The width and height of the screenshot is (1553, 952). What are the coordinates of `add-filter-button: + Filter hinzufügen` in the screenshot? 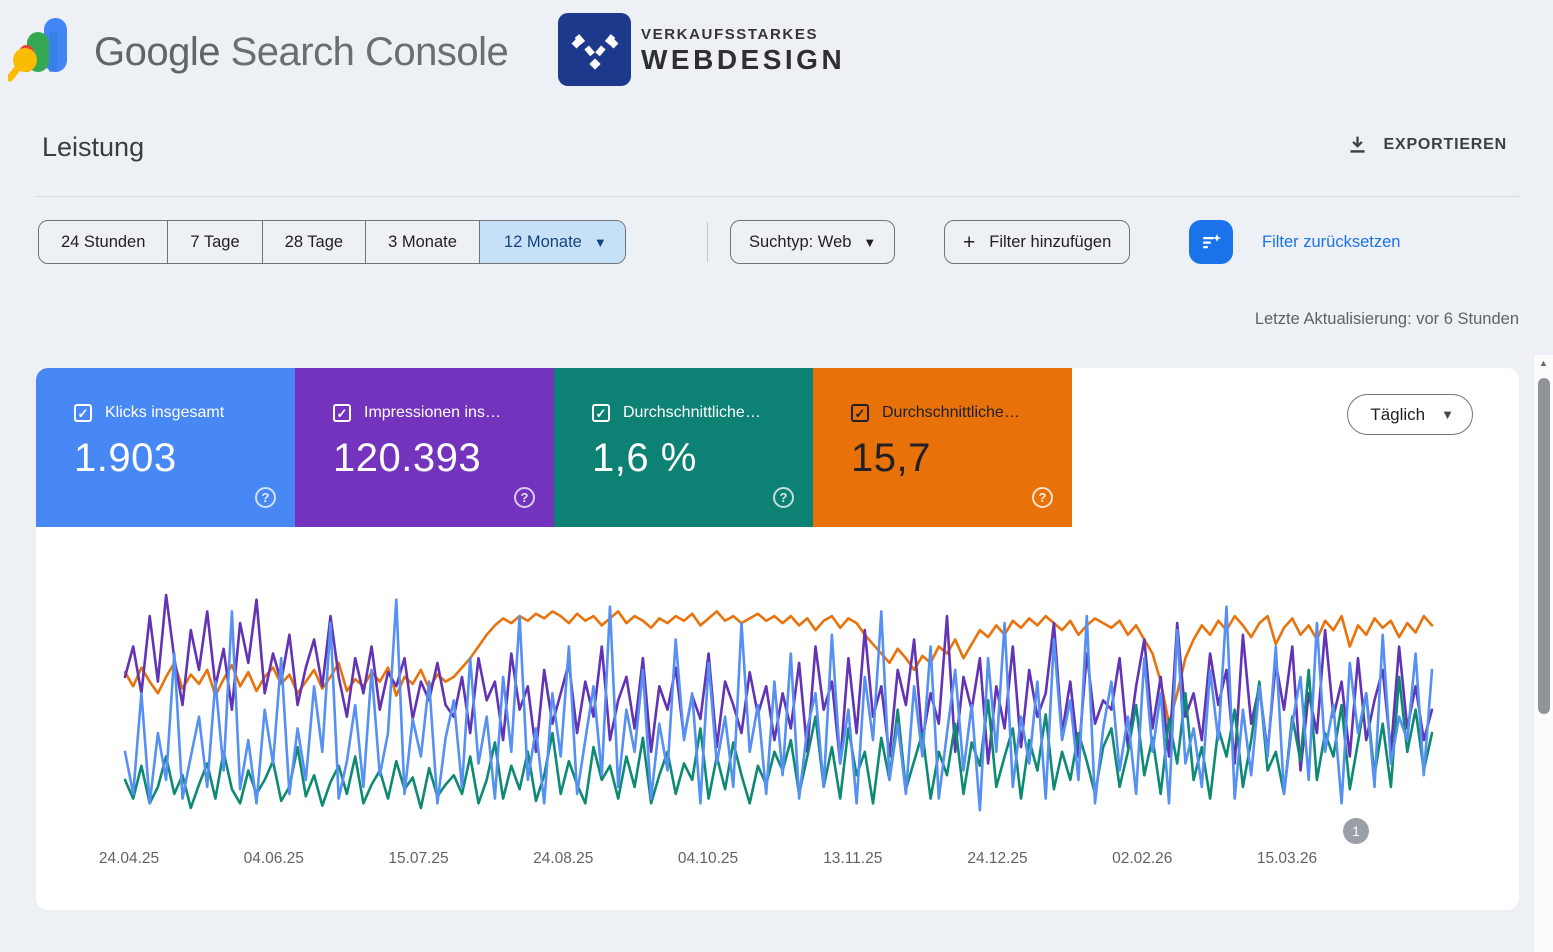 It's located at (1037, 242).